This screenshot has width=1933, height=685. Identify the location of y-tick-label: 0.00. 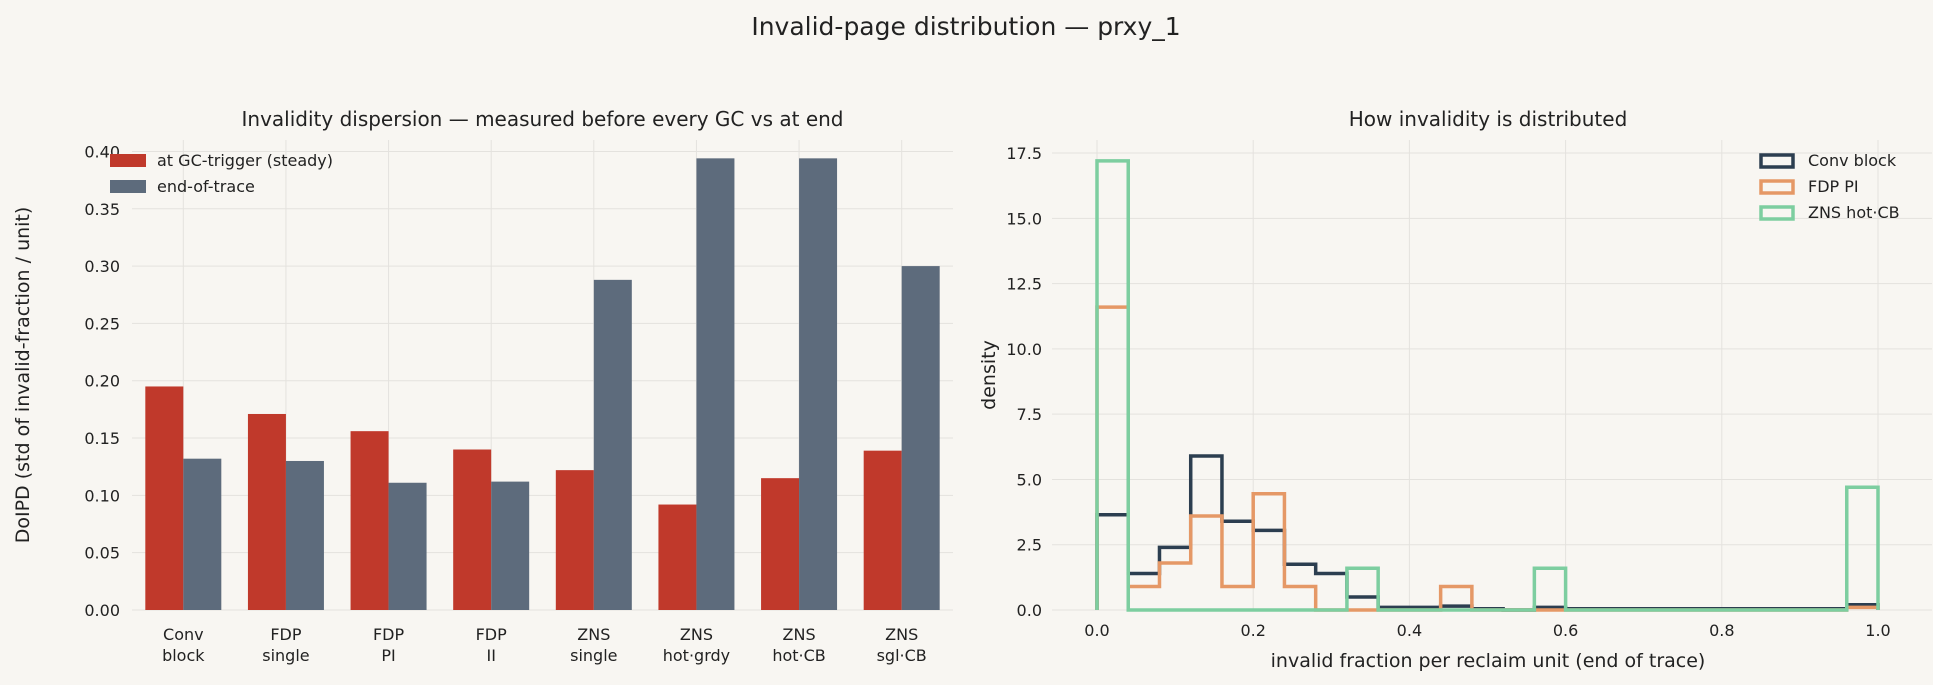
(102, 610).